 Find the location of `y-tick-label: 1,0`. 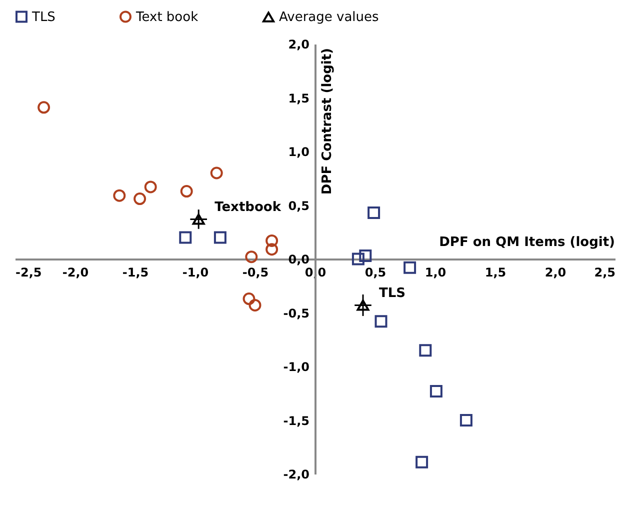

y-tick-label: 1,0 is located at coordinates (299, 152).